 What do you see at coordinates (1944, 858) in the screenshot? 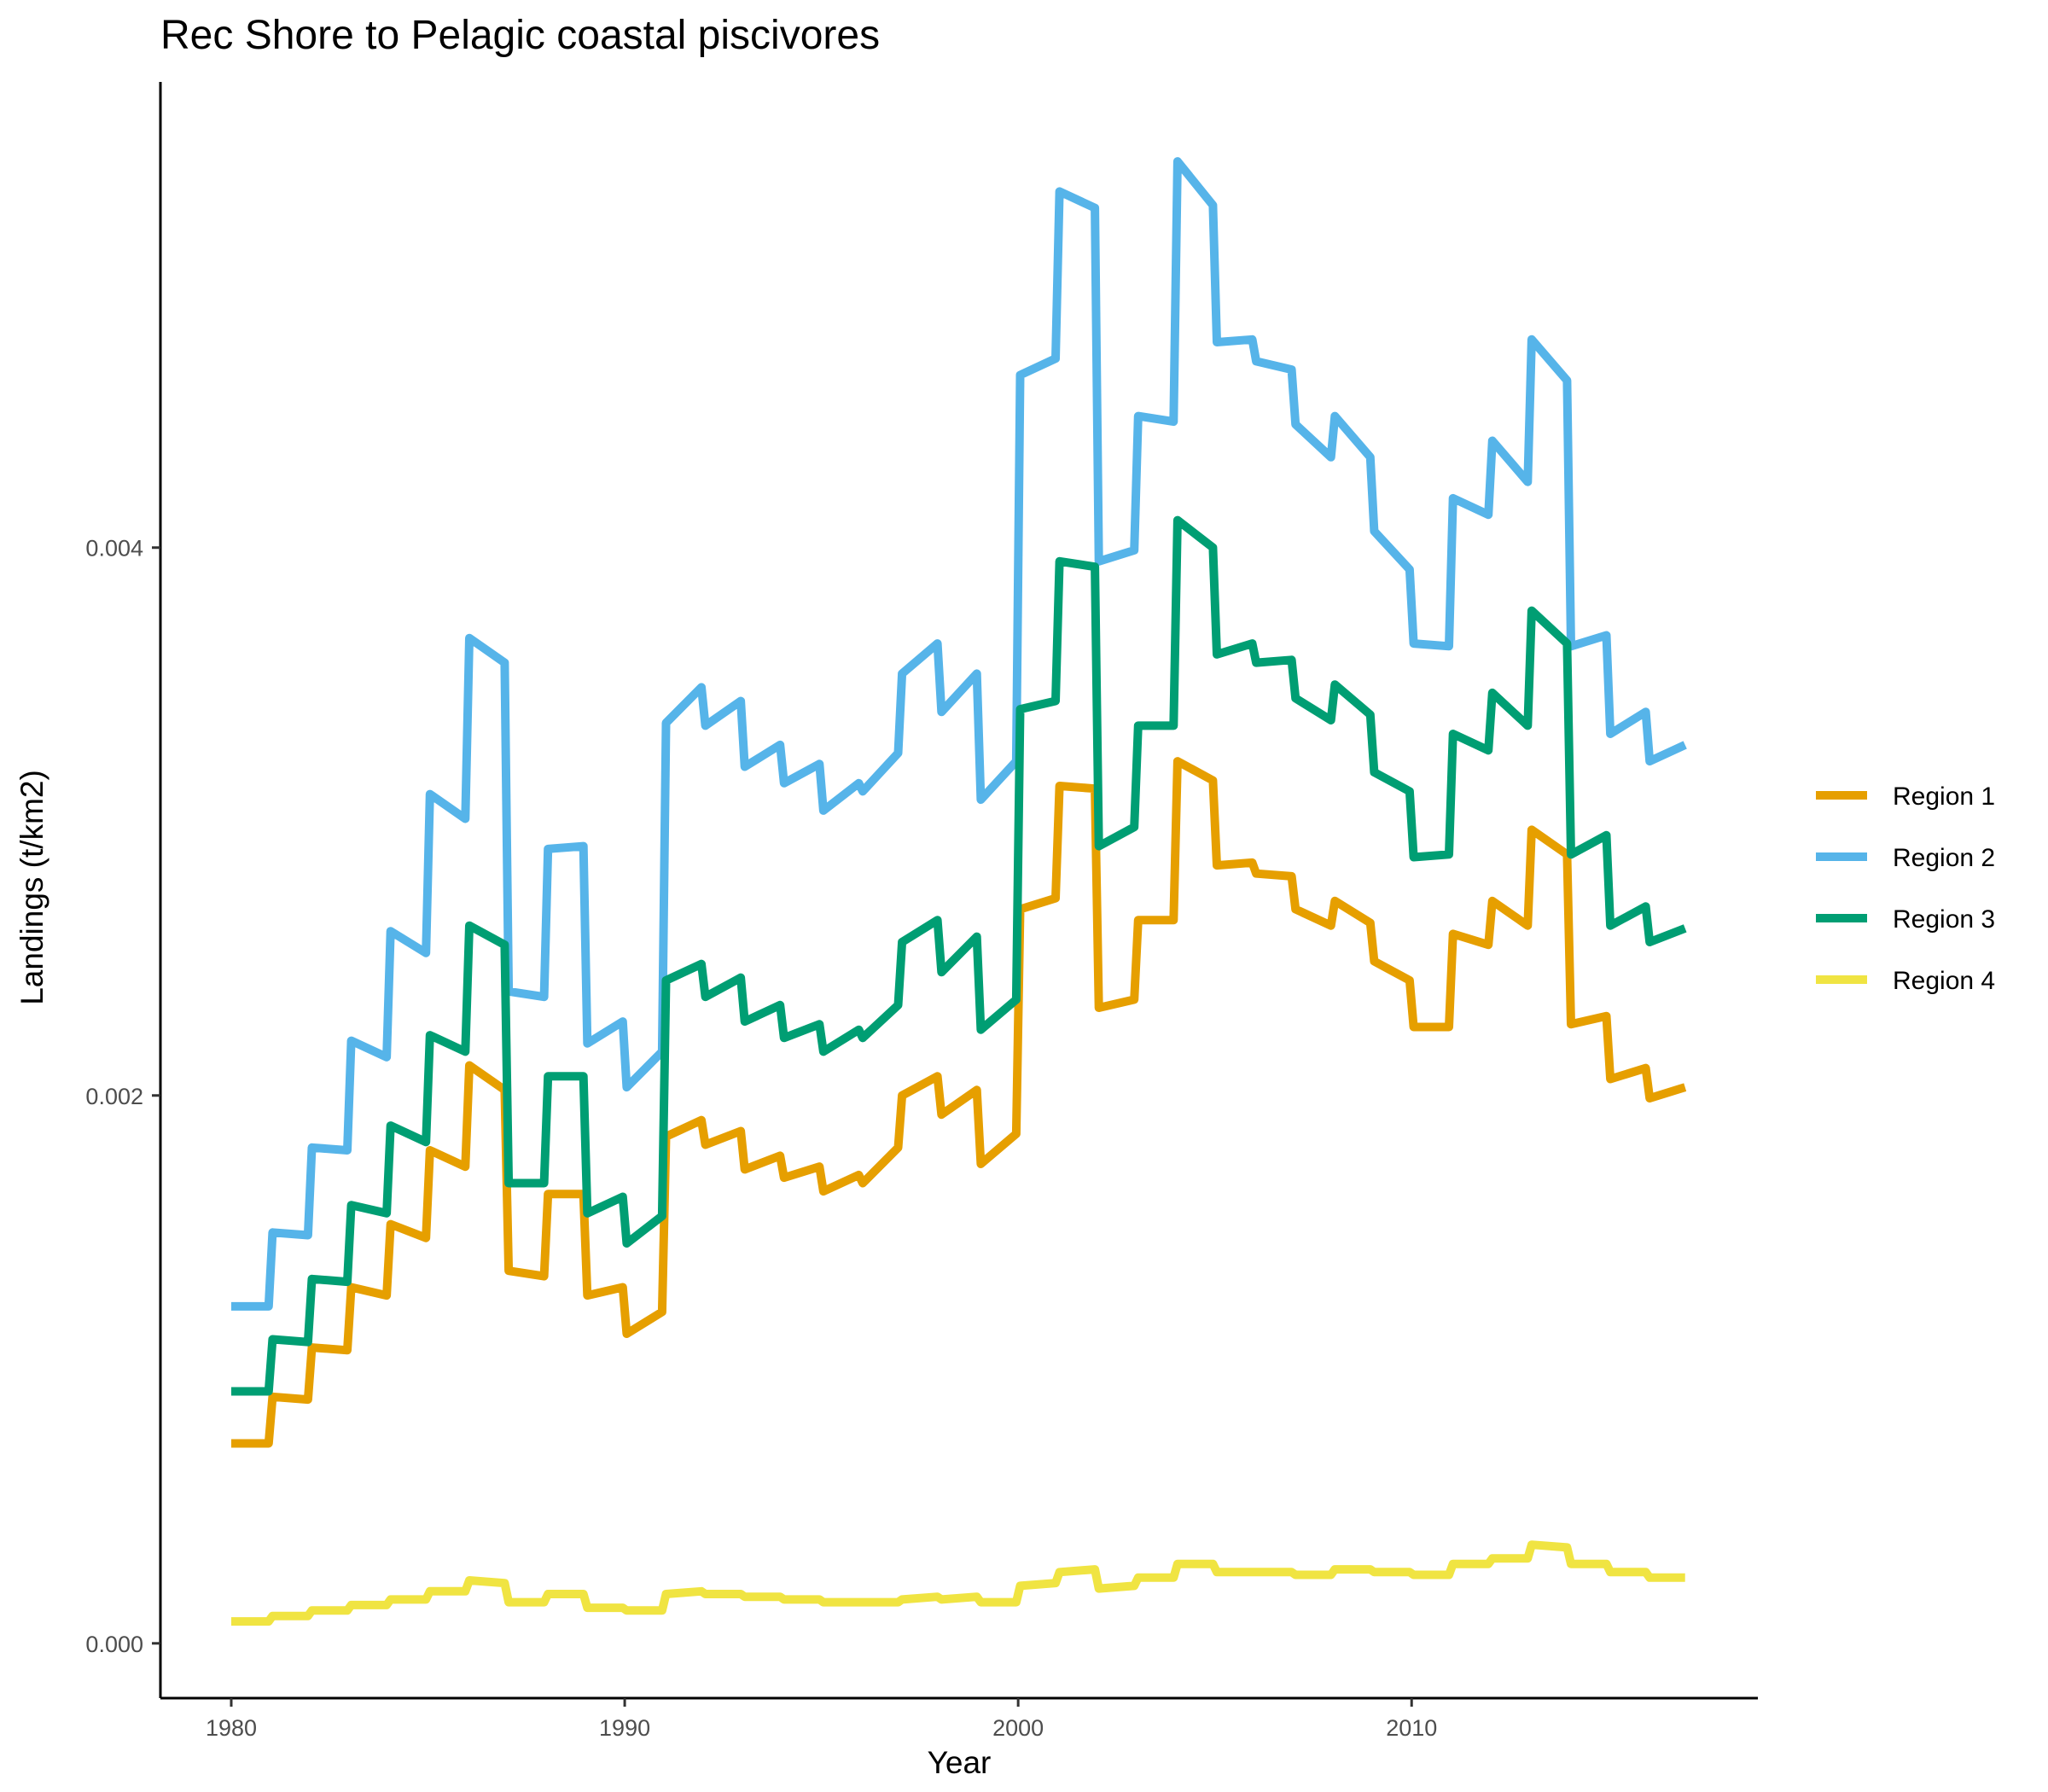
I see `legend-label-region-2: Region 2` at bounding box center [1944, 858].